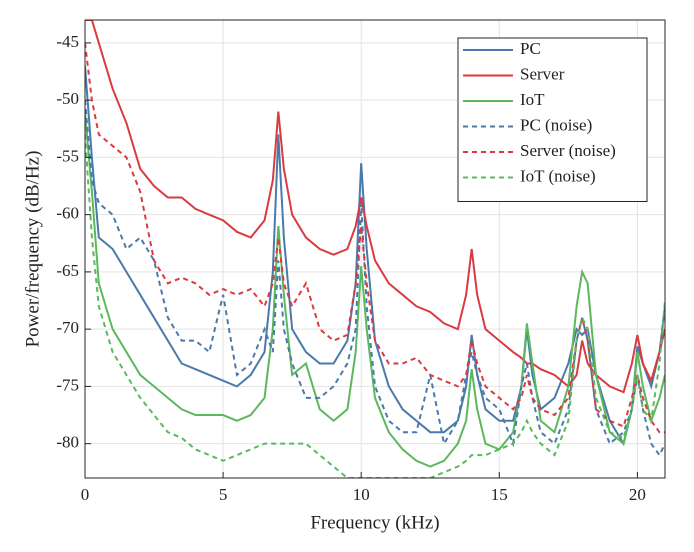  I want to click on y-axis-label: Power/frequency (dB/Hz), so click(32, 249).